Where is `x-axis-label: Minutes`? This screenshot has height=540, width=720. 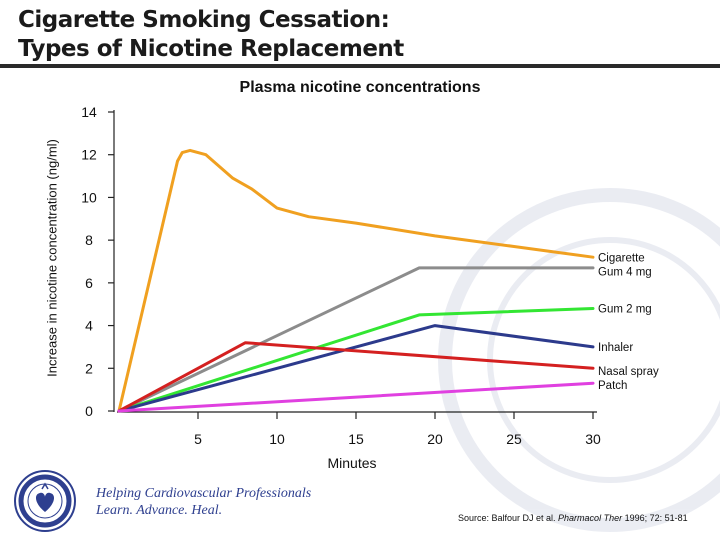
x-axis-label: Minutes is located at coordinates (352, 463).